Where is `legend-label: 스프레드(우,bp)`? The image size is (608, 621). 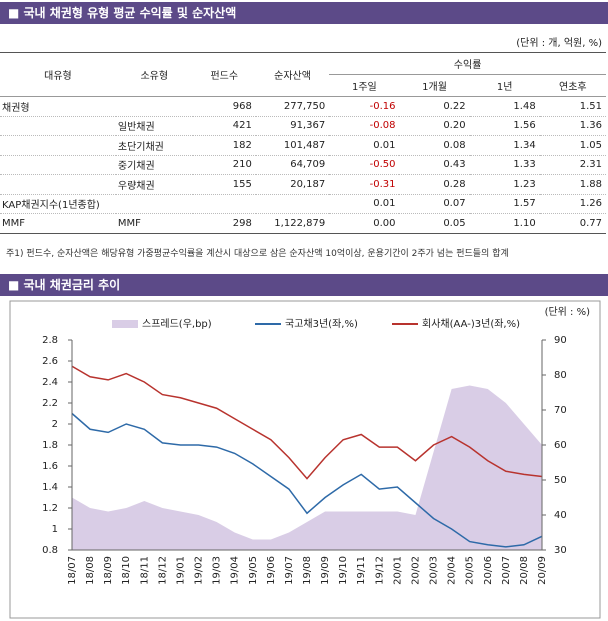
legend-label: 스프레드(우,bp) is located at coordinates (177, 324).